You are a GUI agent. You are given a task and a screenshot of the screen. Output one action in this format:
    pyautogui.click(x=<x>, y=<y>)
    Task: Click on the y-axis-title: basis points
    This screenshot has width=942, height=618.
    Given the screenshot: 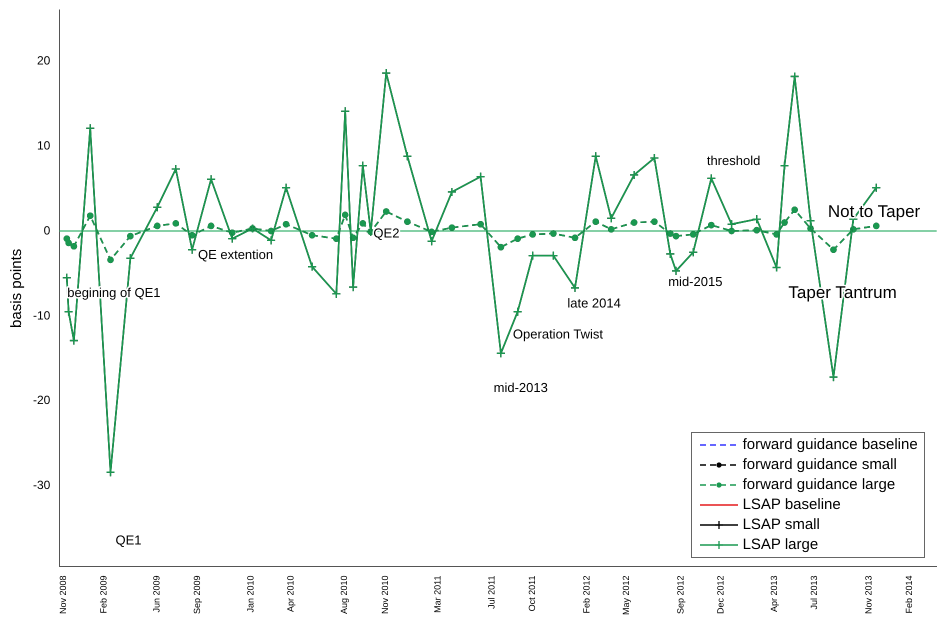 What is the action you would take?
    pyautogui.click(x=17, y=288)
    